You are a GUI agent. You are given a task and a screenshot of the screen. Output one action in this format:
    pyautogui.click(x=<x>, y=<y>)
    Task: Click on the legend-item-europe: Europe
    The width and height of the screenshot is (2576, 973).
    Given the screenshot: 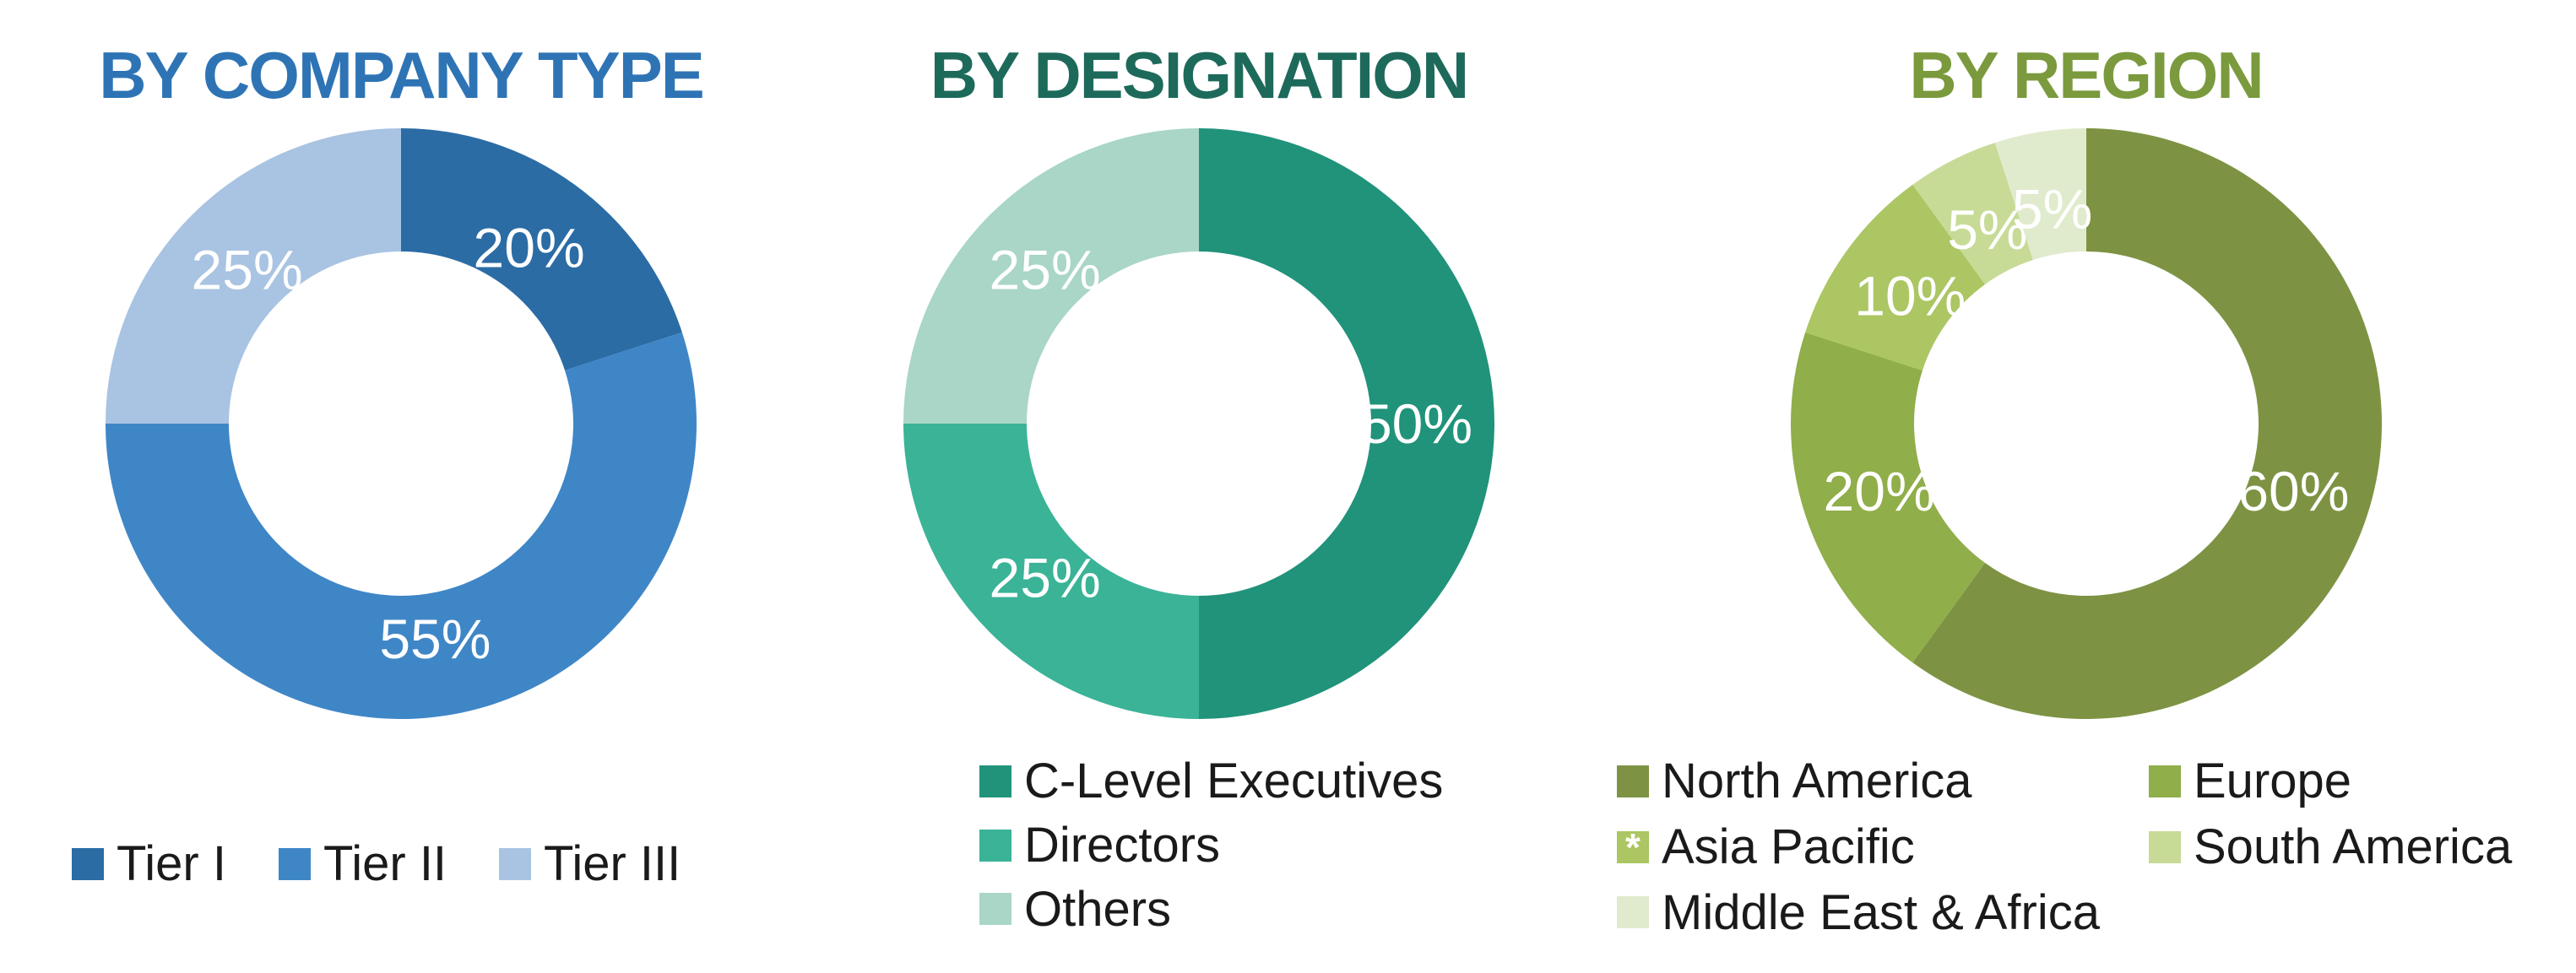 What is the action you would take?
    pyautogui.click(x=2362, y=781)
    